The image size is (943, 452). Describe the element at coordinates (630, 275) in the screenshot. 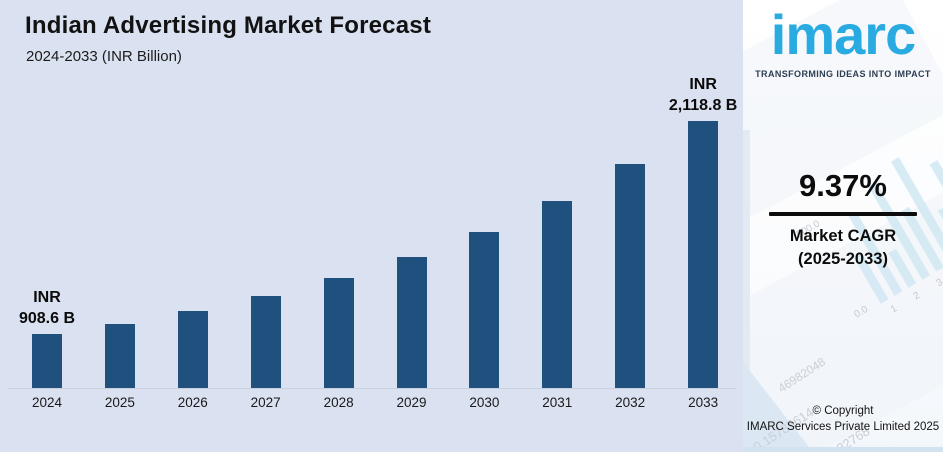

I see `bar-2032` at that location.